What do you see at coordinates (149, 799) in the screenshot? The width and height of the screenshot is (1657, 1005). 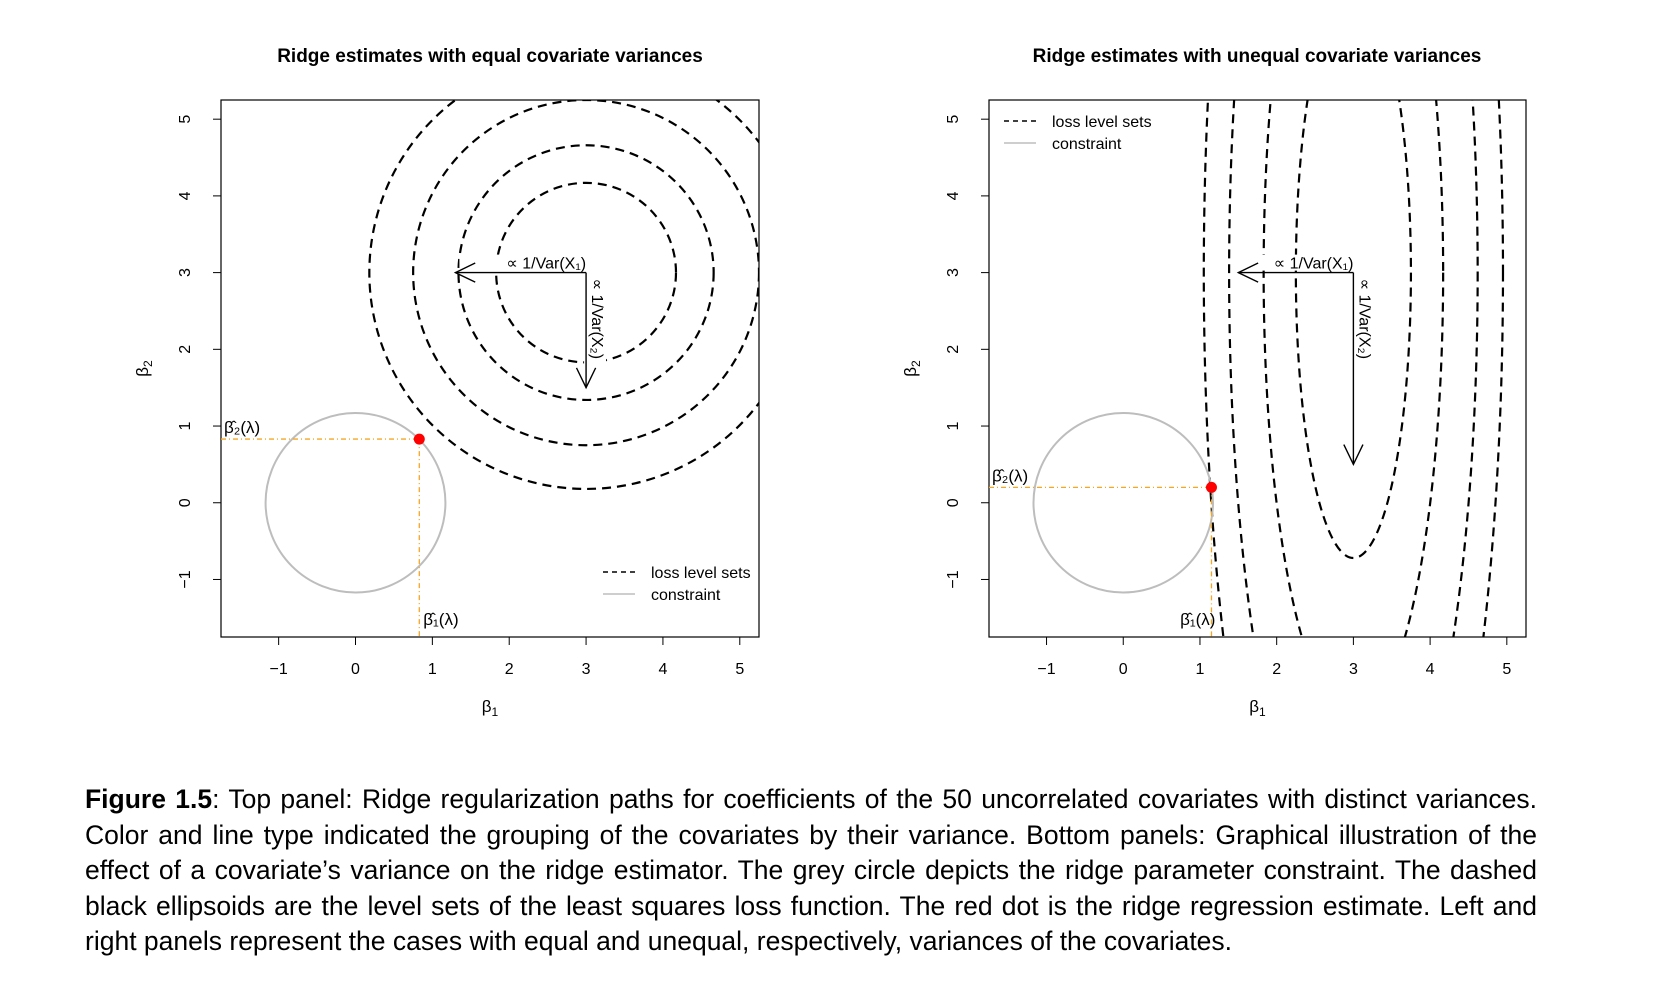 I see `caption-label: Figure 1.5` at bounding box center [149, 799].